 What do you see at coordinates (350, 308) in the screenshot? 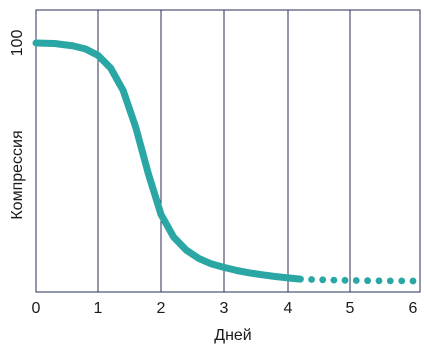
I see `x-tick-label-5: 5` at bounding box center [350, 308].